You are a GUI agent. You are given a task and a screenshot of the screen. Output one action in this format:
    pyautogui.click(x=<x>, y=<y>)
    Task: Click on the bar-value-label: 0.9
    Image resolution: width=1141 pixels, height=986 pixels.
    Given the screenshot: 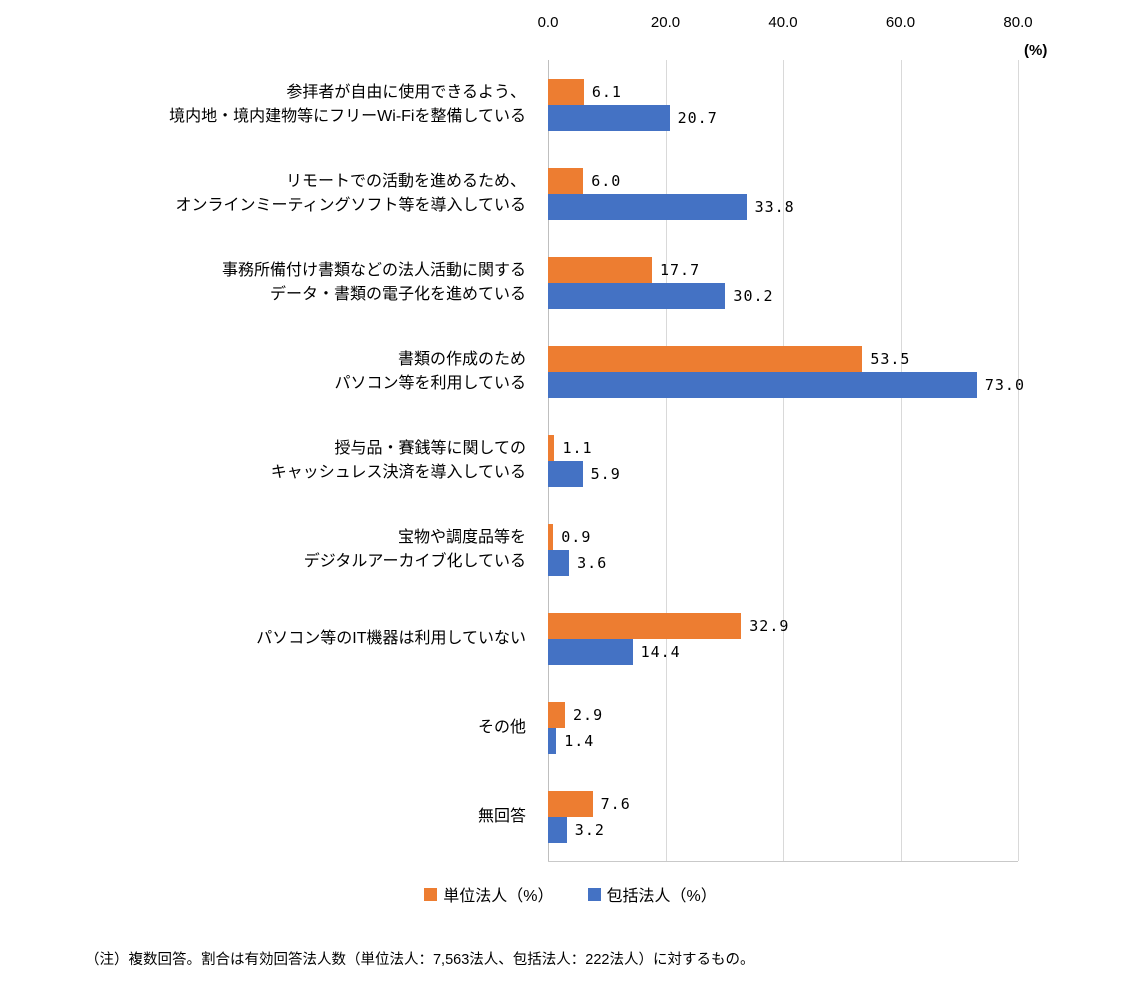 What is the action you would take?
    pyautogui.click(x=576, y=536)
    